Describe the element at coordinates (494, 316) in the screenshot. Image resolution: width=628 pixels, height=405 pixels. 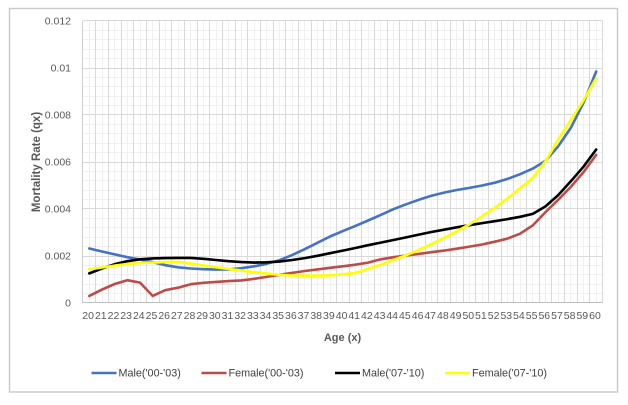
I see `svg-text: 52` at that location.